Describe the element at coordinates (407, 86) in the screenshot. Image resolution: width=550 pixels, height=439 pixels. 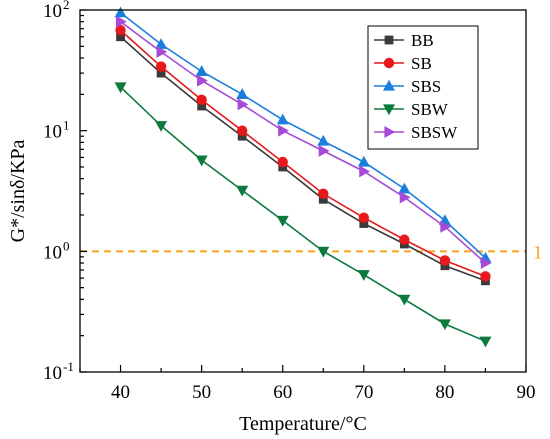
I see `legend-item-sbs: SBS` at that location.